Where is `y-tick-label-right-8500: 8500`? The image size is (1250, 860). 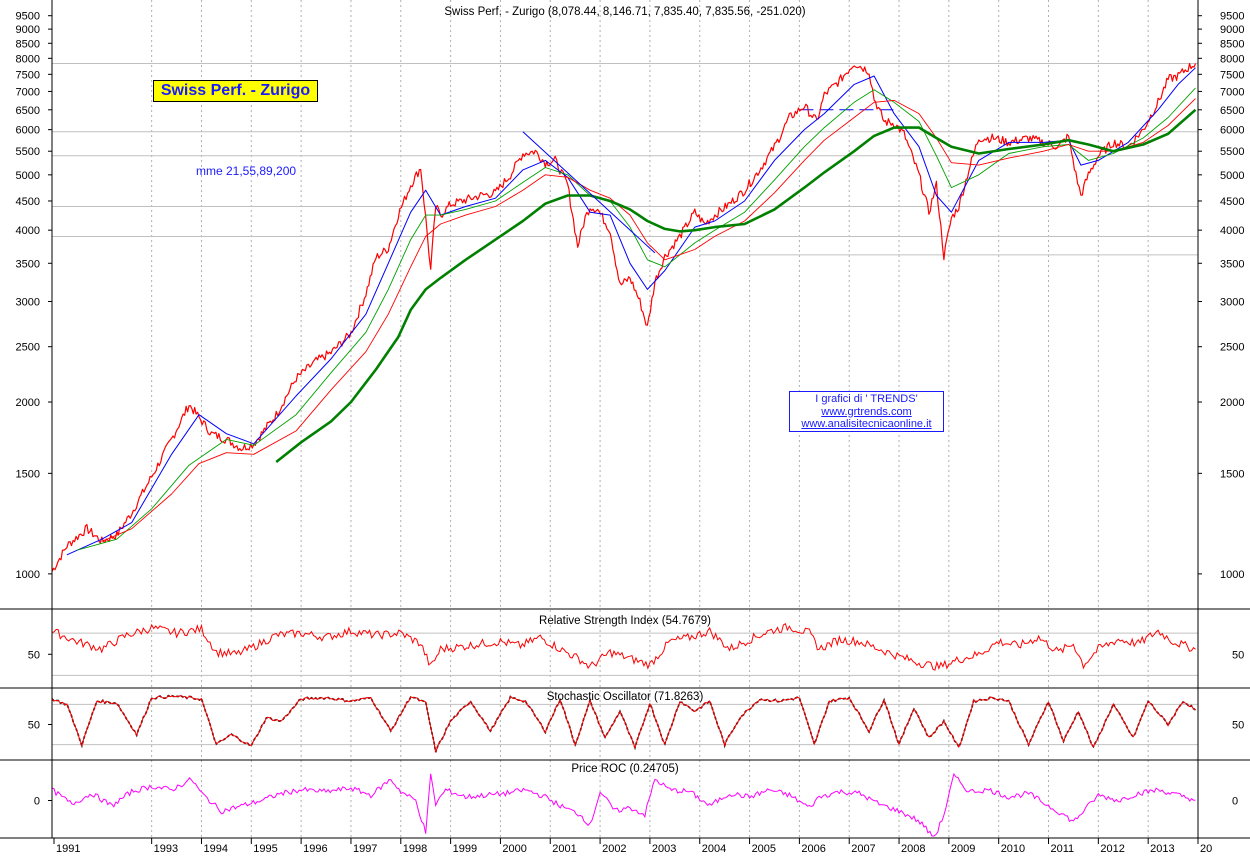
y-tick-label-right-8500: 8500 is located at coordinates (1232, 44).